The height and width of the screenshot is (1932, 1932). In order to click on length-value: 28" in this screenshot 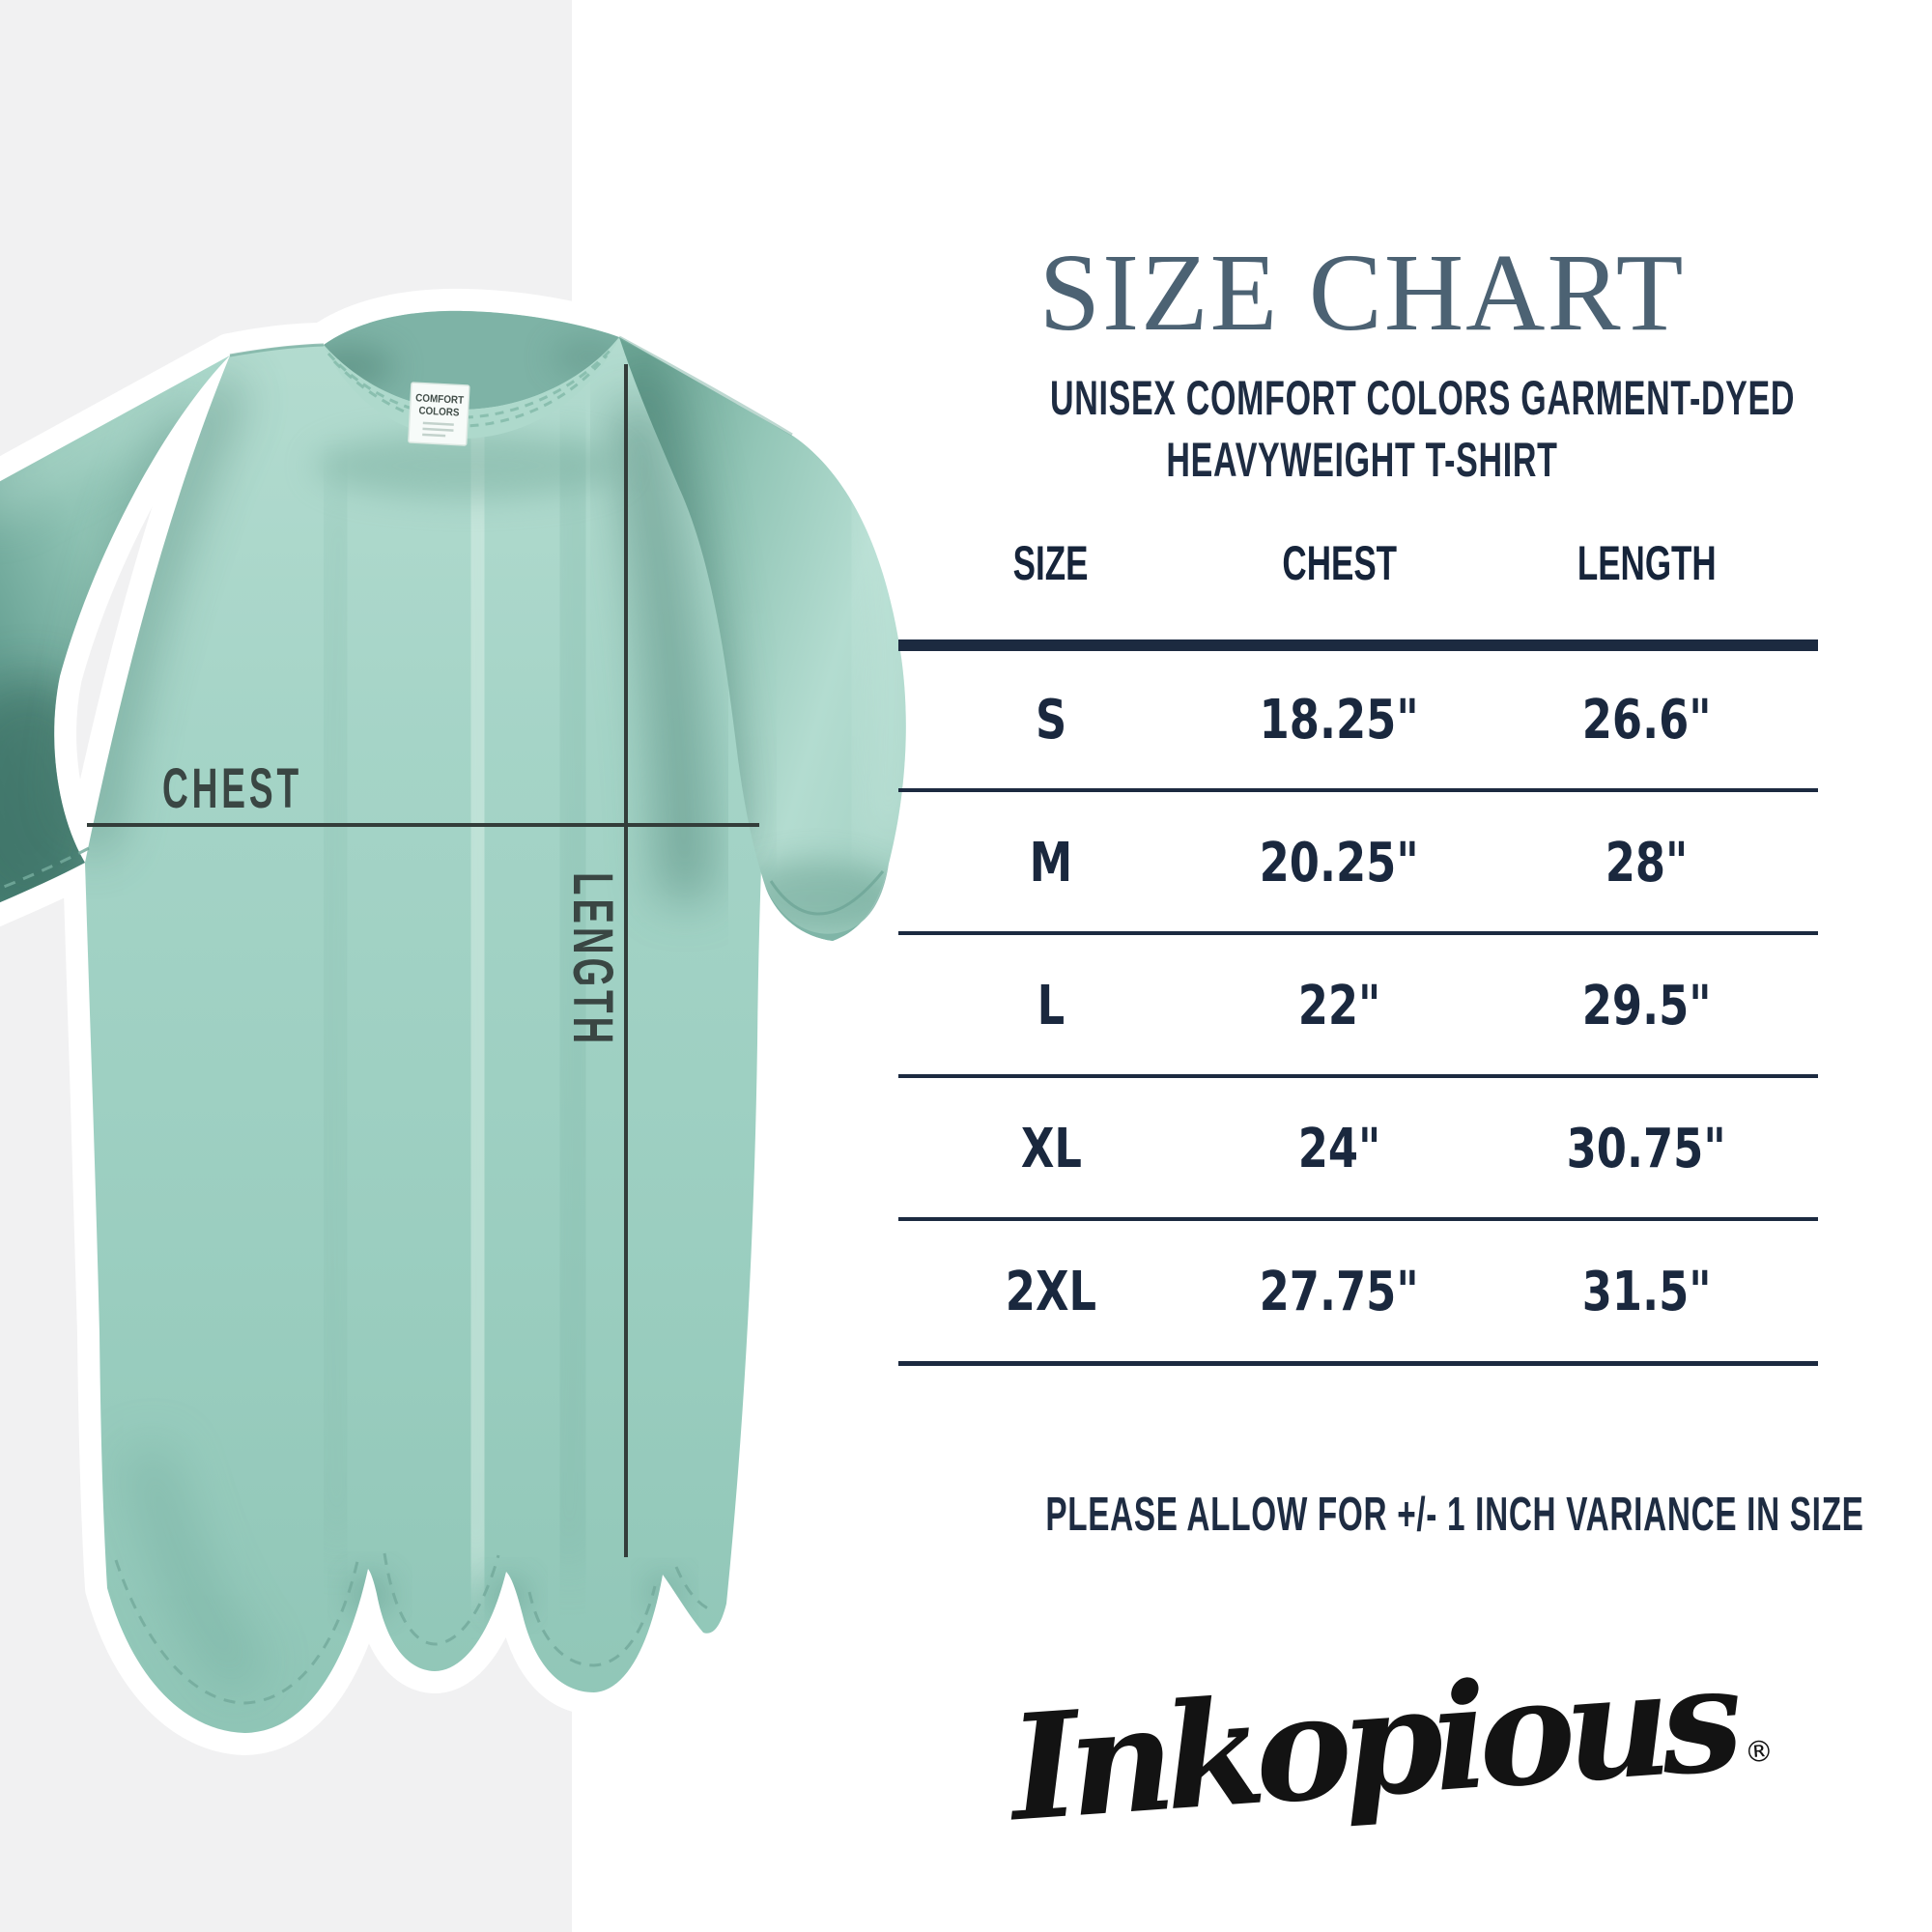, I will do `click(1647, 863)`.